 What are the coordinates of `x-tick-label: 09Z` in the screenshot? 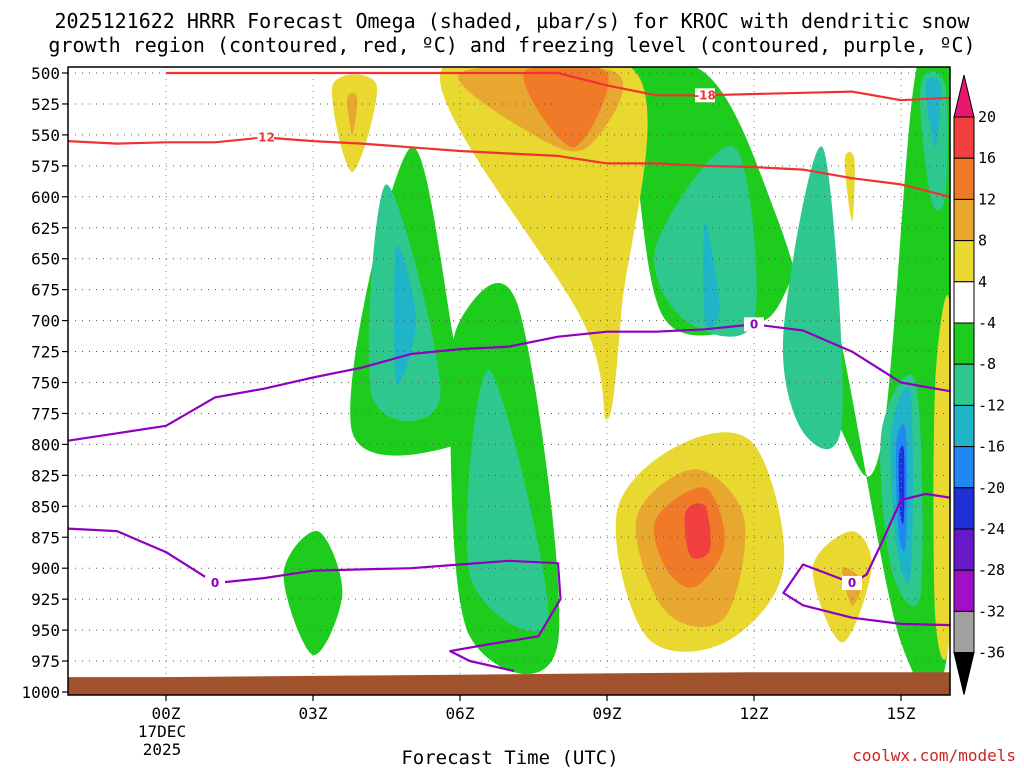 It's located at (607, 713).